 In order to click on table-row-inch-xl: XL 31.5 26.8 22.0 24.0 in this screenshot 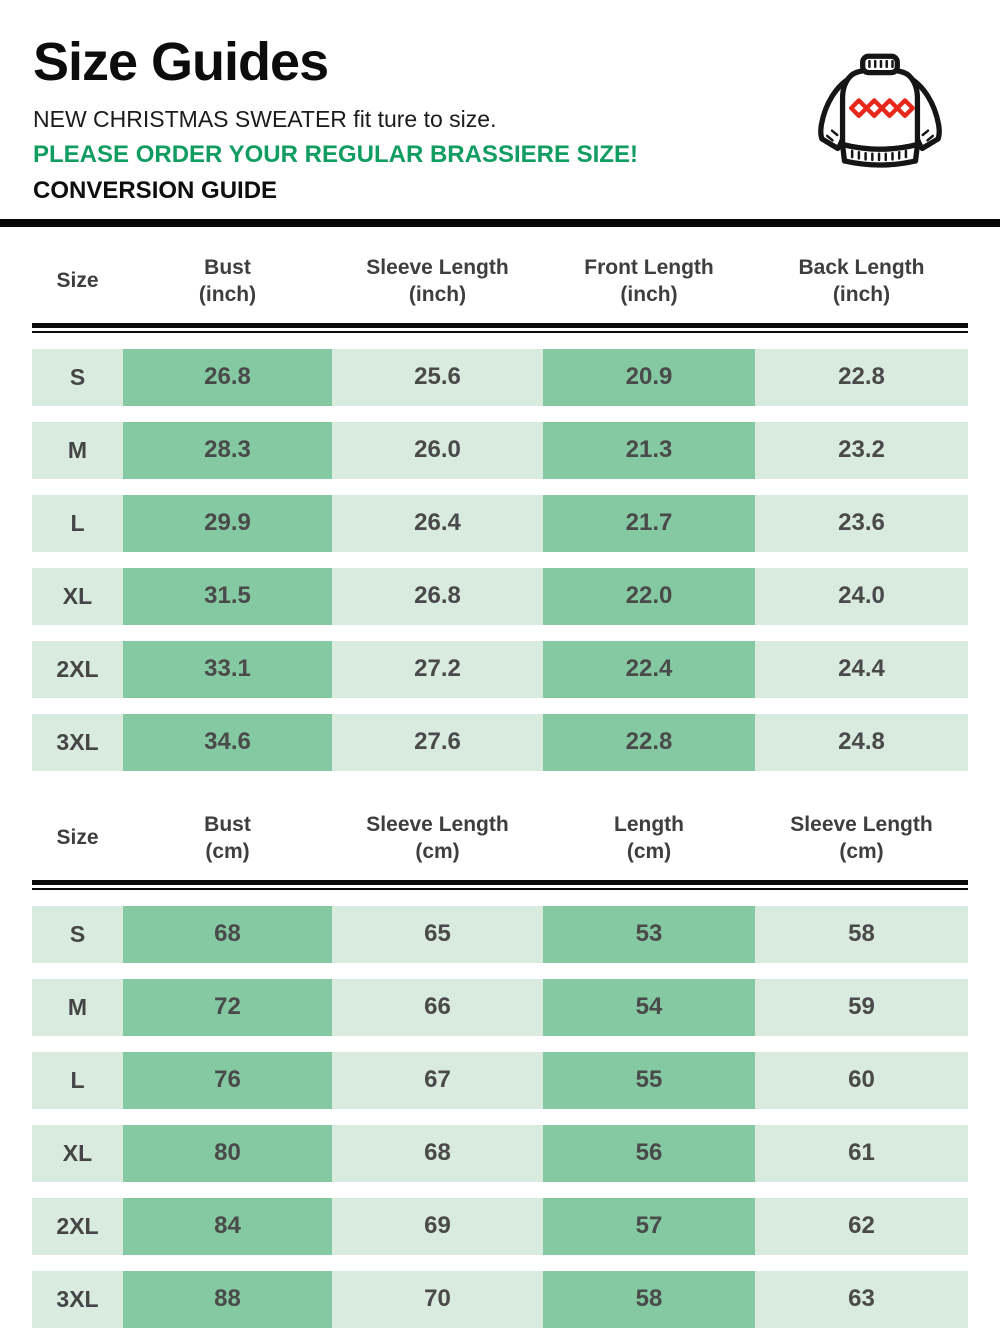, I will do `click(500, 596)`.